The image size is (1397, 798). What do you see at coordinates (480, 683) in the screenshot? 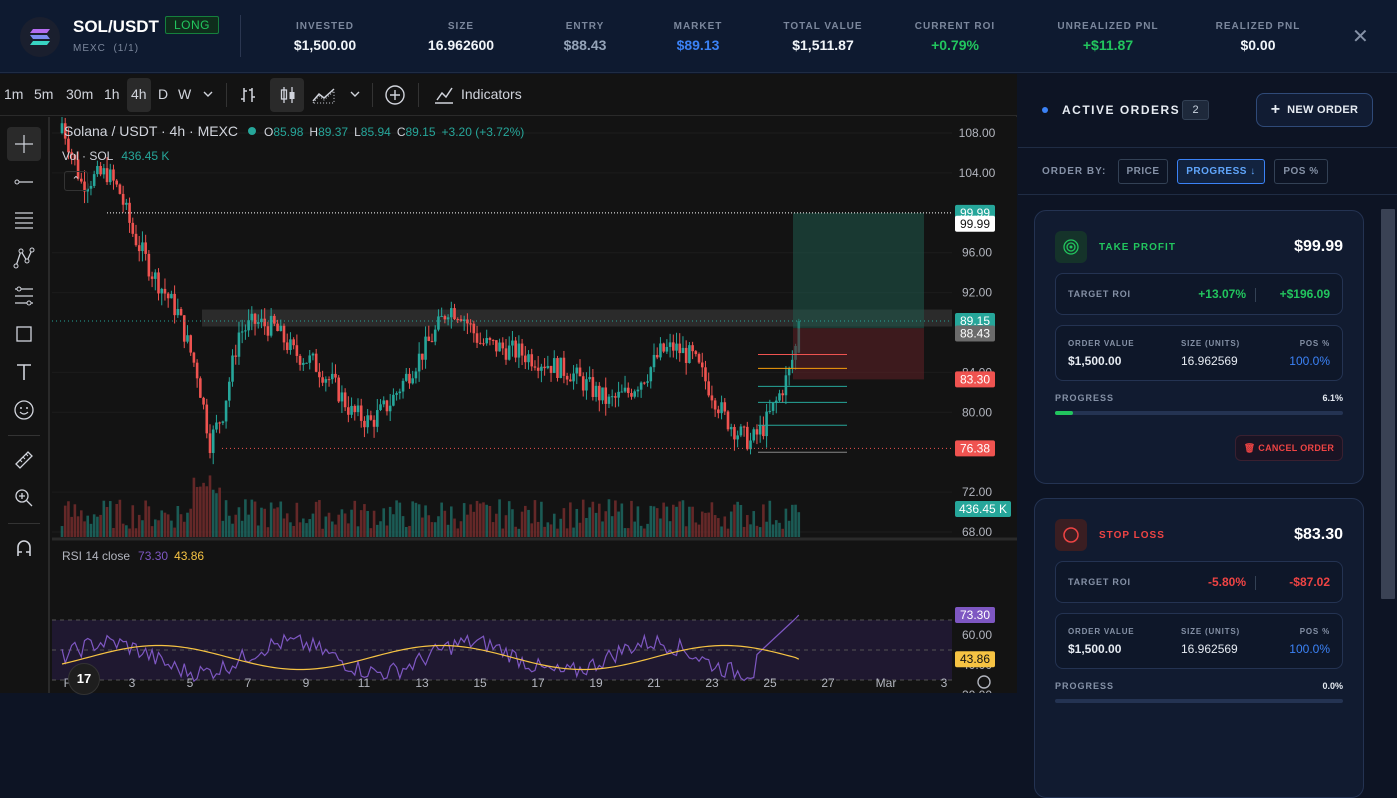
I see `date-tick-label: 15` at bounding box center [480, 683].